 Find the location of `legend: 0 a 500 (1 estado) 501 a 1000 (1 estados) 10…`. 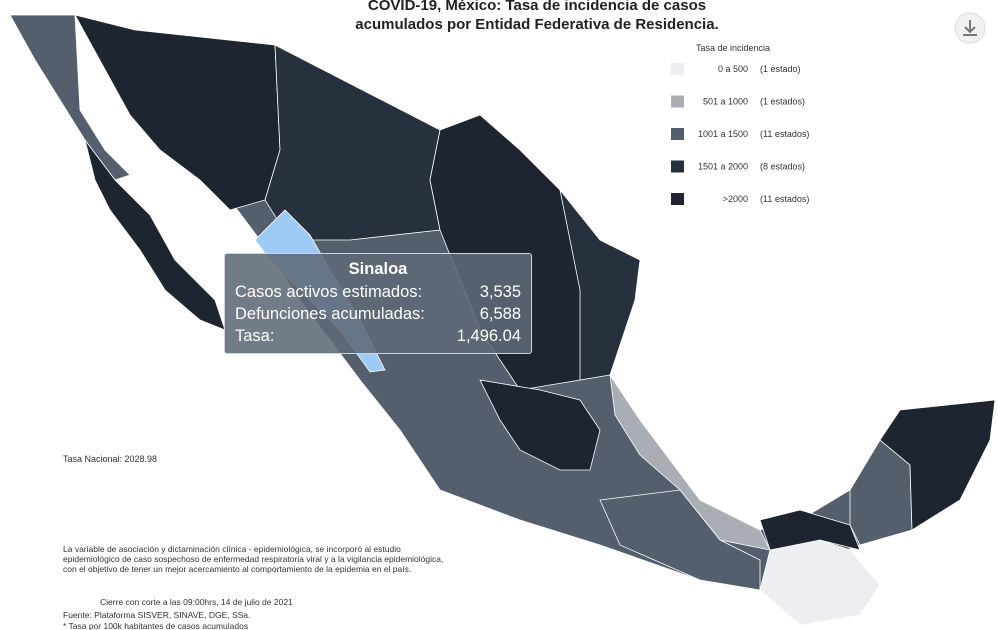

legend: 0 a 500 (1 estado) 501 a 1000 (1 estados) 10… is located at coordinates (740, 134).